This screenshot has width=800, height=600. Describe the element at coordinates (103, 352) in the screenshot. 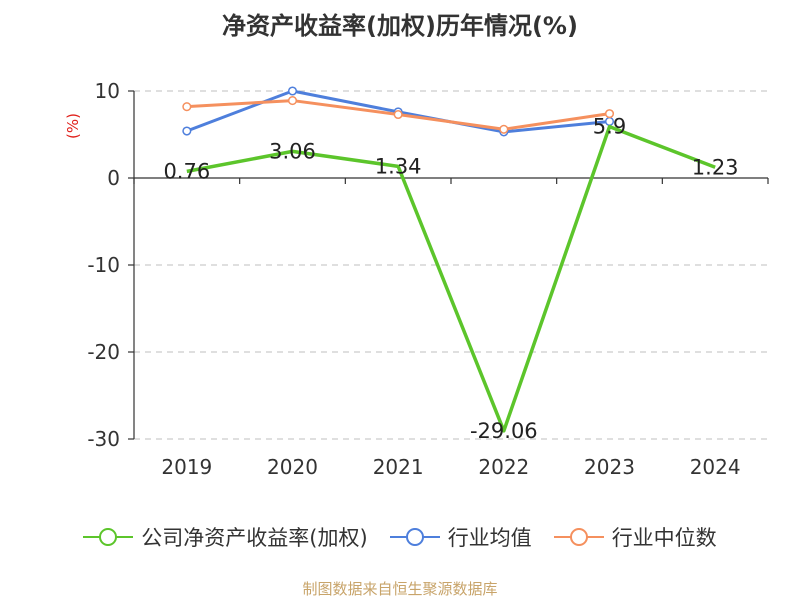

I see `y-tick-label: -20` at that location.